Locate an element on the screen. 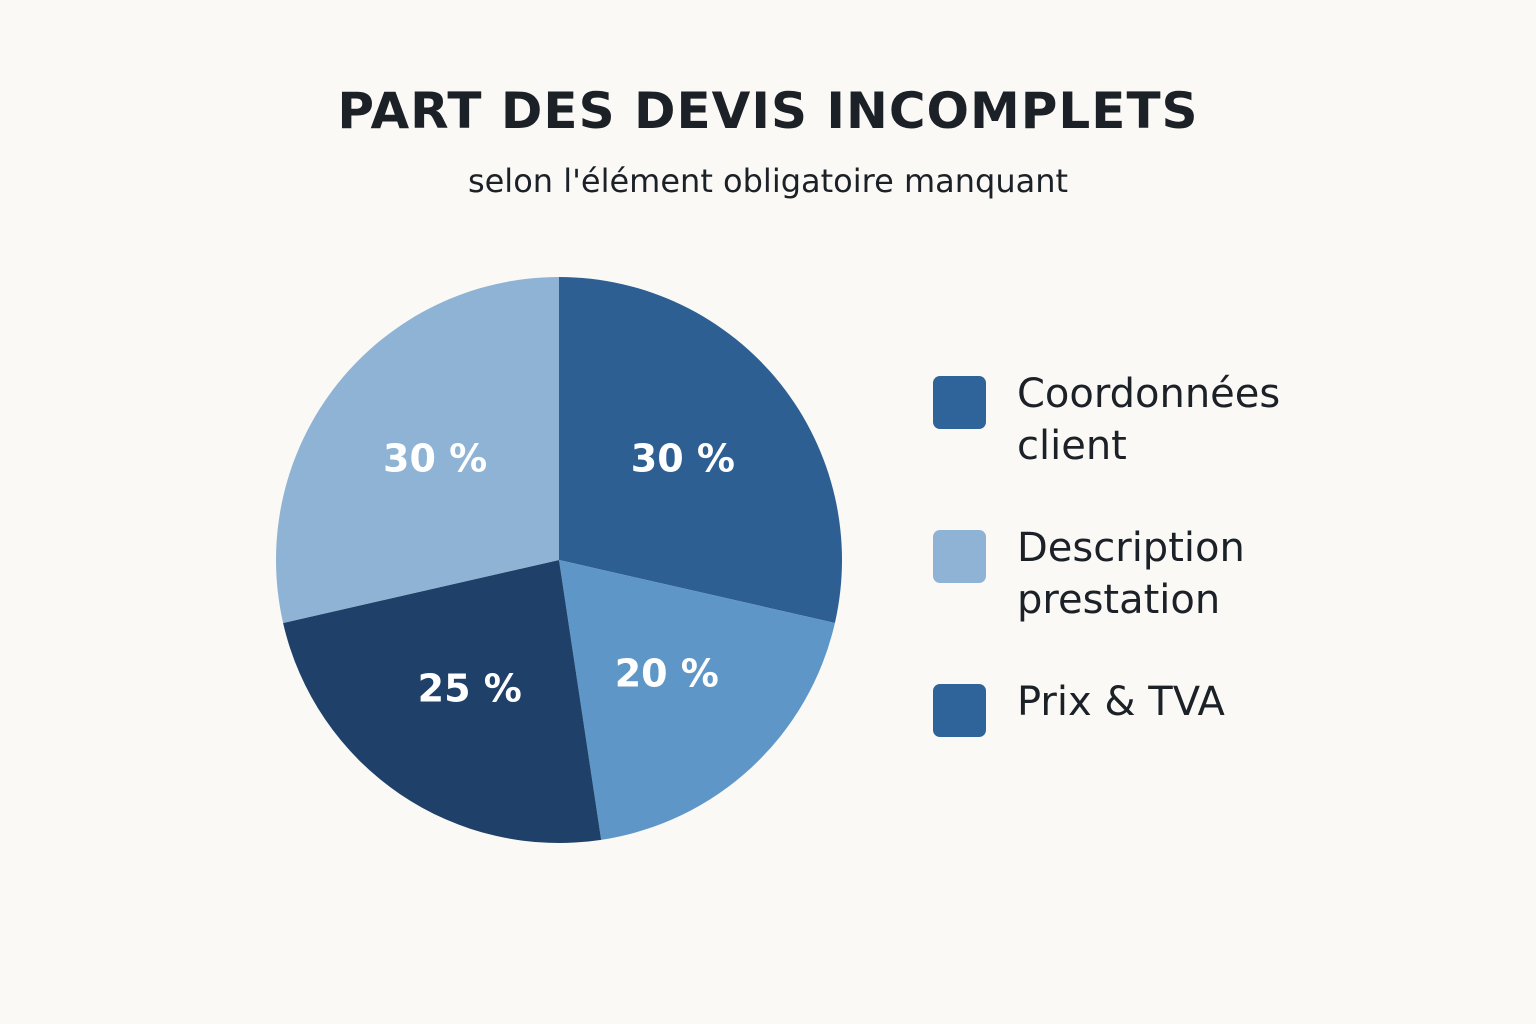 Image resolution: width=1536 pixels, height=1024 pixels. legend-item-description-prestation: Description prestation is located at coordinates (1213, 599).